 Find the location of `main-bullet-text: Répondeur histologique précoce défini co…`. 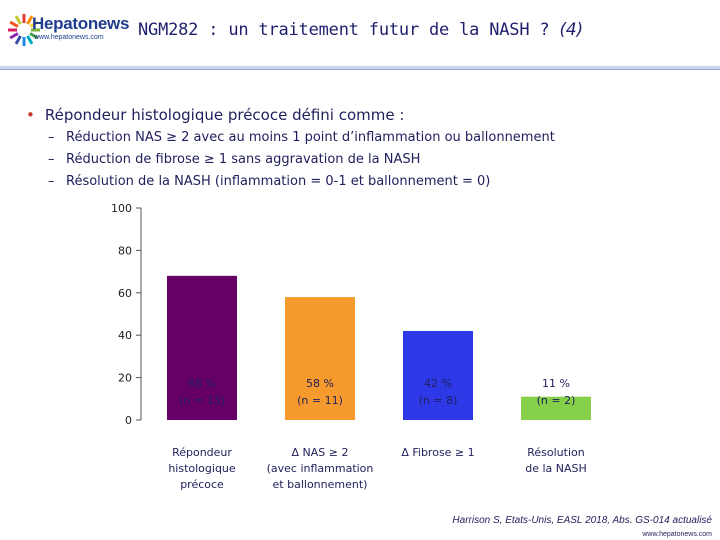

main-bullet-text: Répondeur histologique précoce défini co… is located at coordinates (224, 115).